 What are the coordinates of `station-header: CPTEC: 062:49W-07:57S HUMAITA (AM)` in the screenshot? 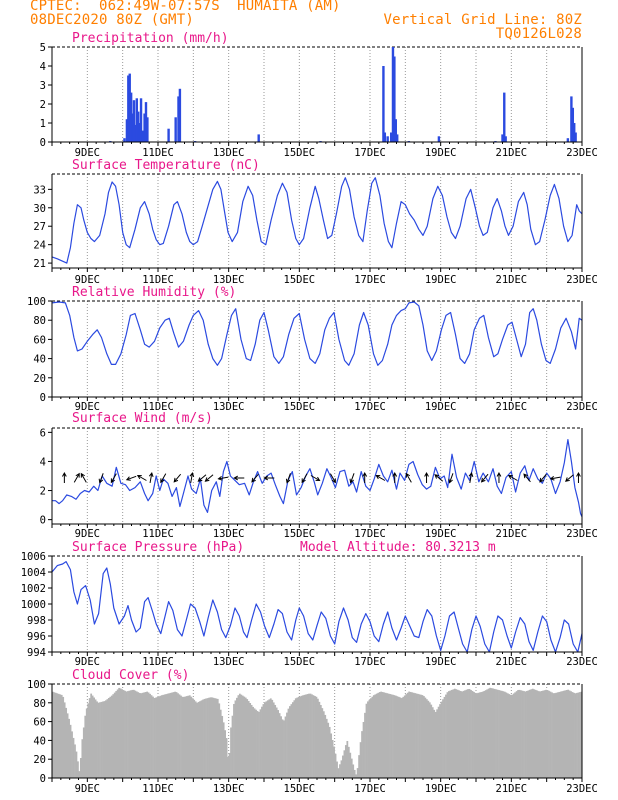 It's located at (185, 7).